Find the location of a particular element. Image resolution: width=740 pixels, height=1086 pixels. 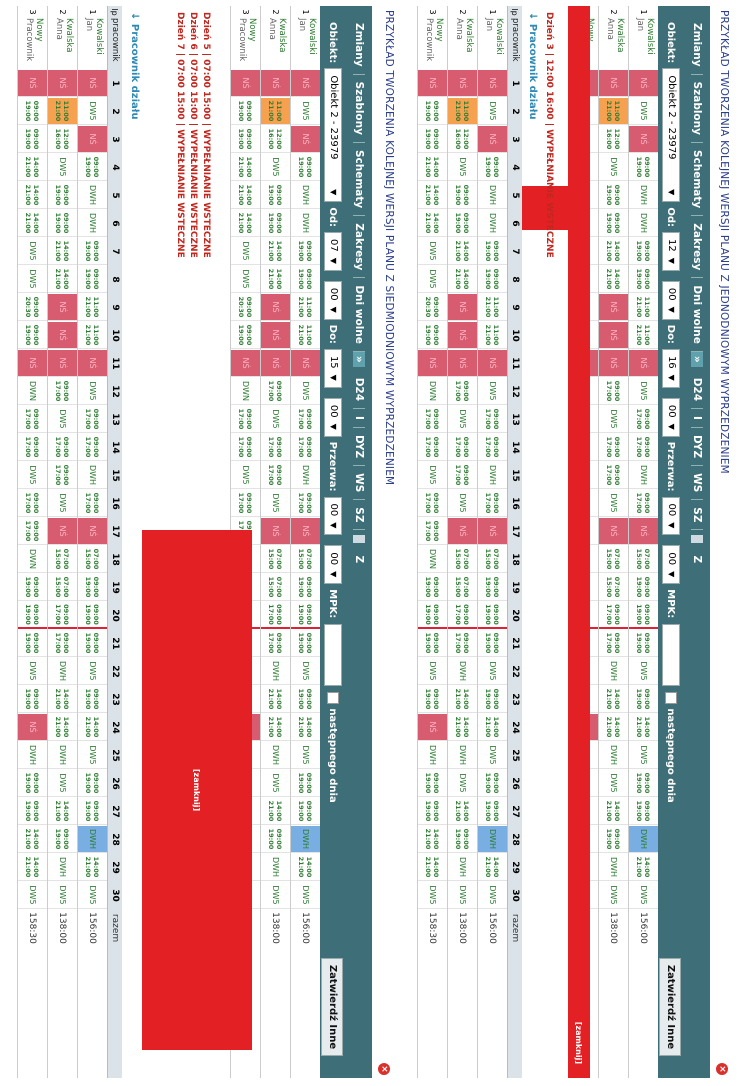

employee-name: Kowalski Jan is located at coordinates (643, 44).